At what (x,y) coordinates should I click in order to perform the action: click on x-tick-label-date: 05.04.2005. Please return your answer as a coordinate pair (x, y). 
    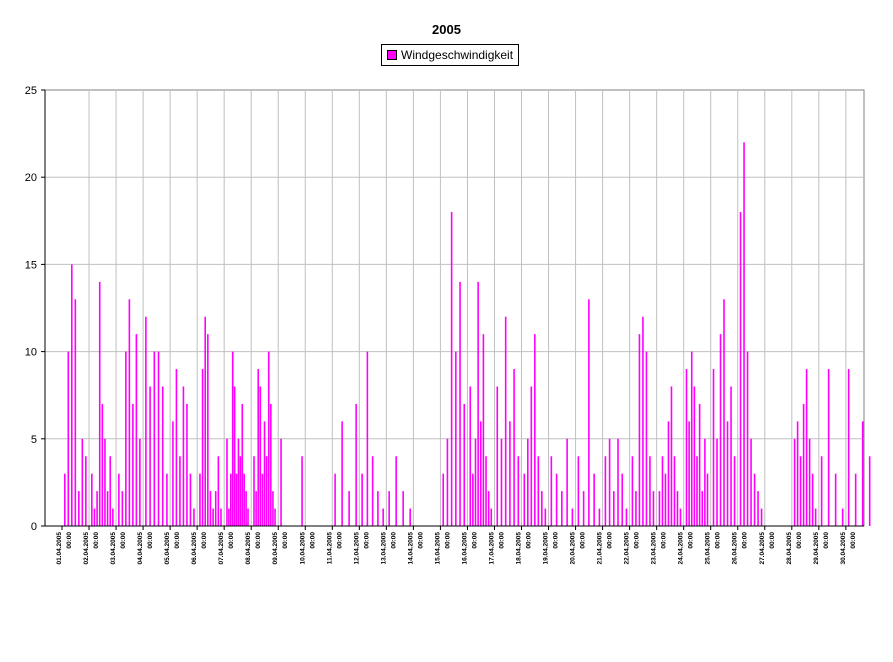
    Looking at the image, I should click on (167, 548).